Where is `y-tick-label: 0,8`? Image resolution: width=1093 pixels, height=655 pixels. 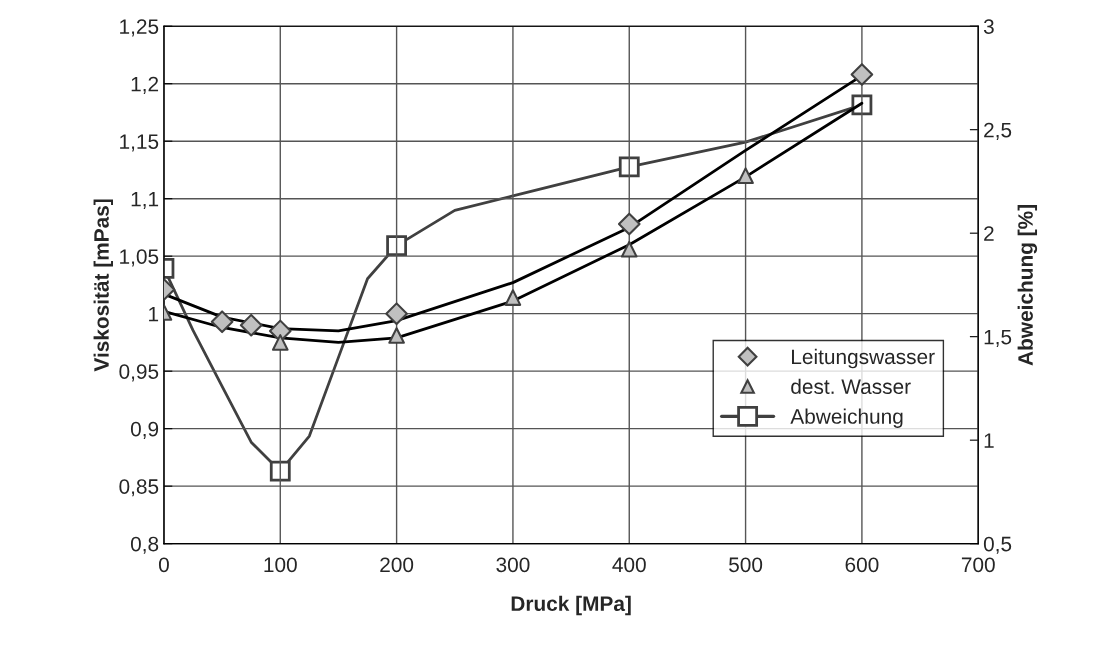
y-tick-label: 0,8 is located at coordinates (144, 545).